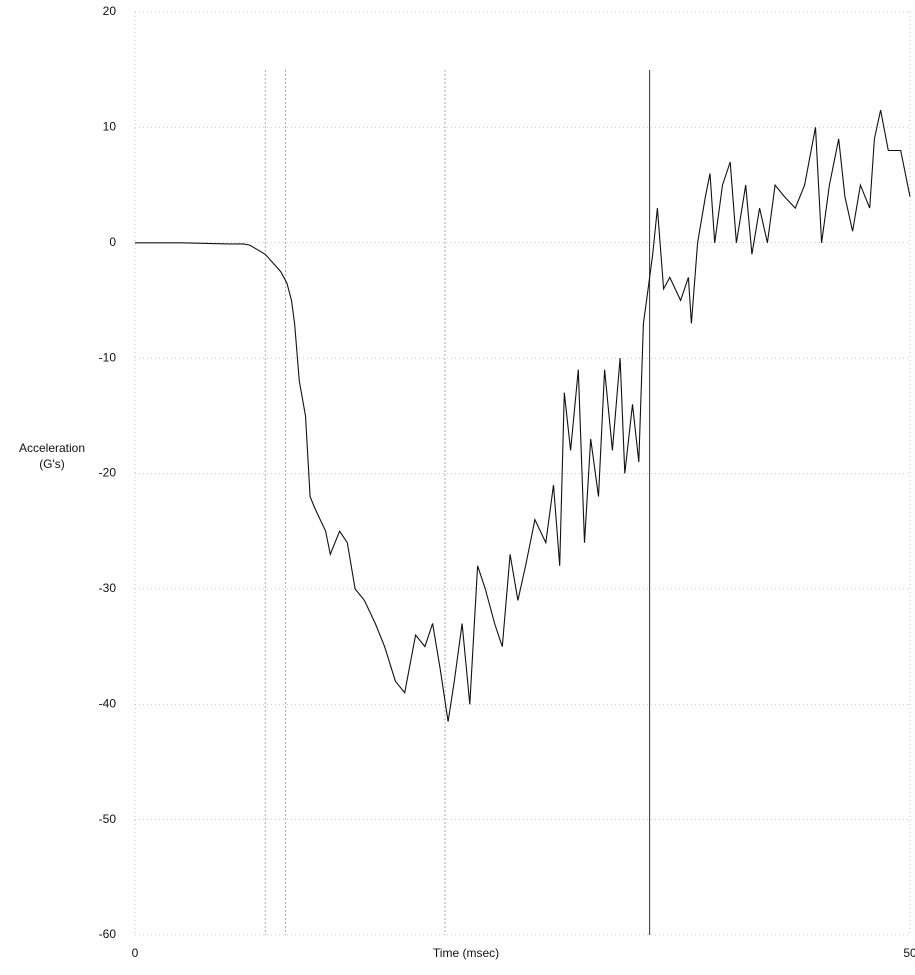 This screenshot has height=975, width=915. Describe the element at coordinates (52, 464) in the screenshot. I see `y-axis-label: (G's)` at that location.